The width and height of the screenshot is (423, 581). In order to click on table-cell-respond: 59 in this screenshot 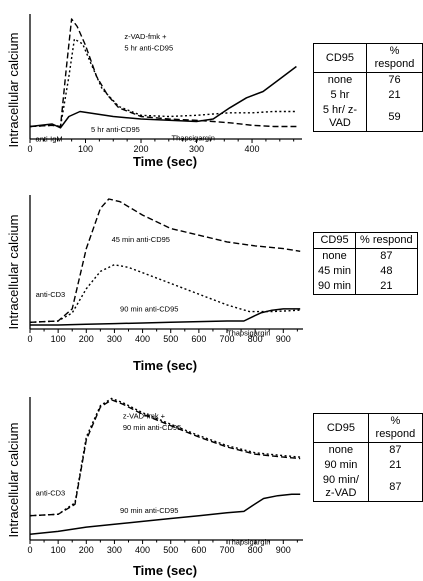, I will do `click(394, 116)`.